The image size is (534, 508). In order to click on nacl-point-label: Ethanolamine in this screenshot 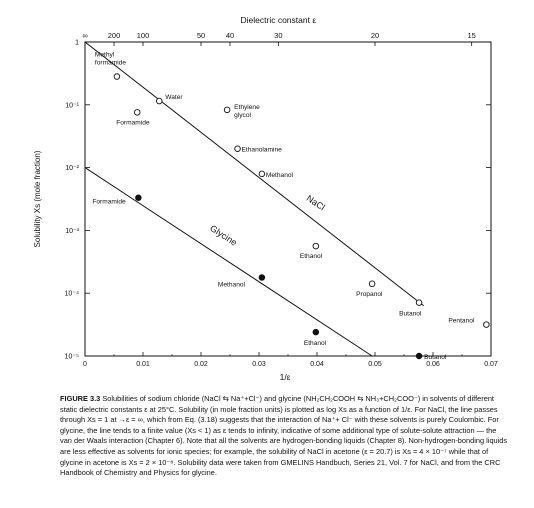, I will do `click(262, 149)`.